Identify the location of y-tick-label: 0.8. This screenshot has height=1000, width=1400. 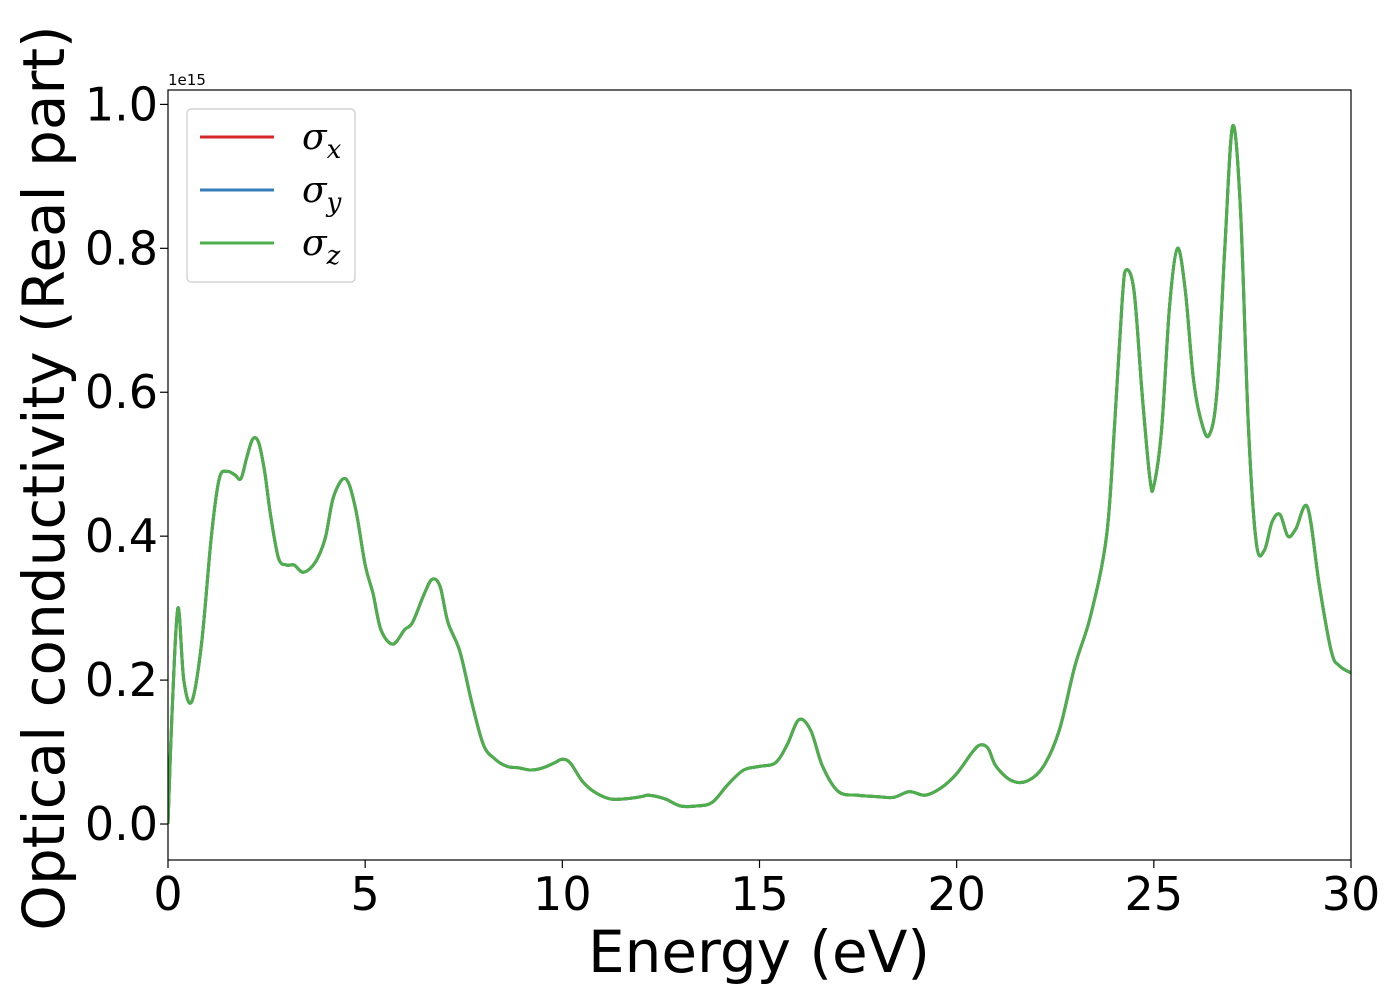
(121, 248).